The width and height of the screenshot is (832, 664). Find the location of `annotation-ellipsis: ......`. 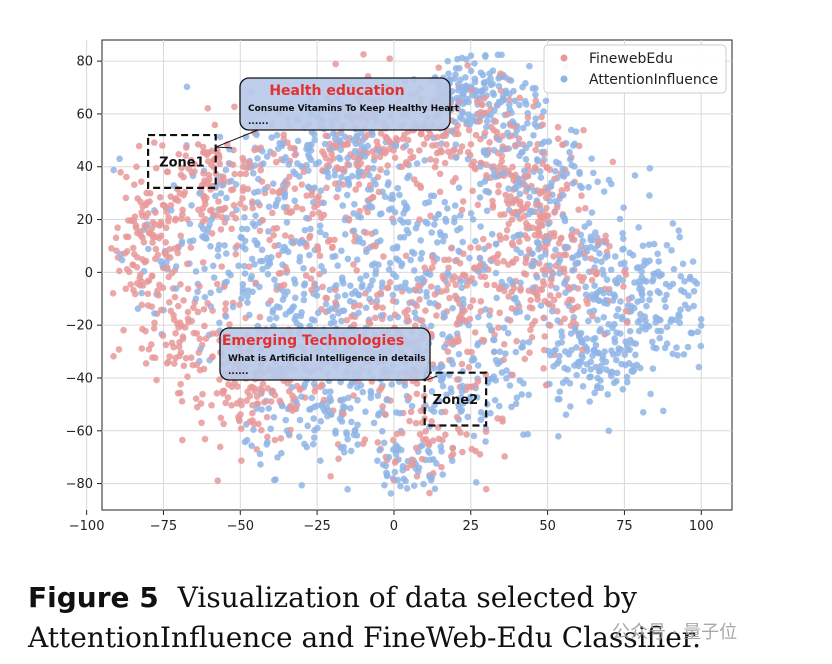

annotation-ellipsis: ...... is located at coordinates (238, 372).